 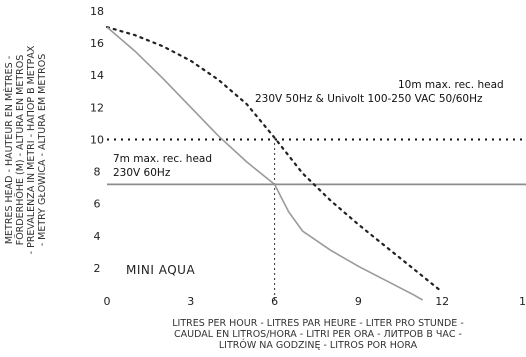 What do you see at coordinates (9, 150) in the screenshot?
I see `y-axis-label-line-0: METRES HEAD - HAUTEUR EN MÈTRES -` at bounding box center [9, 150].